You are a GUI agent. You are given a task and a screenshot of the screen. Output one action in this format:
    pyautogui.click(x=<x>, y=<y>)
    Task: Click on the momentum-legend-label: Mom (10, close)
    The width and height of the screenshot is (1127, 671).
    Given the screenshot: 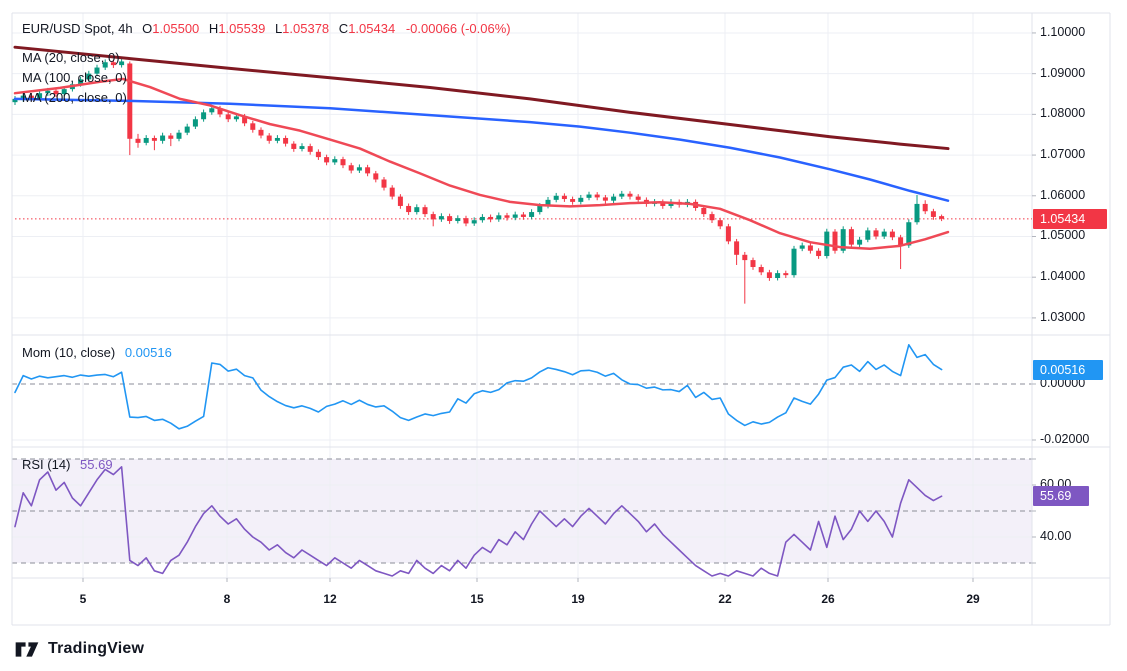 What is the action you would take?
    pyautogui.click(x=69, y=352)
    